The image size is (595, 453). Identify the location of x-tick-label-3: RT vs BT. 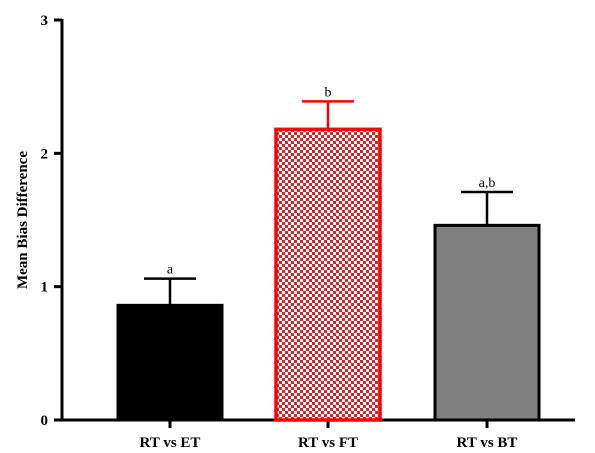
(487, 443).